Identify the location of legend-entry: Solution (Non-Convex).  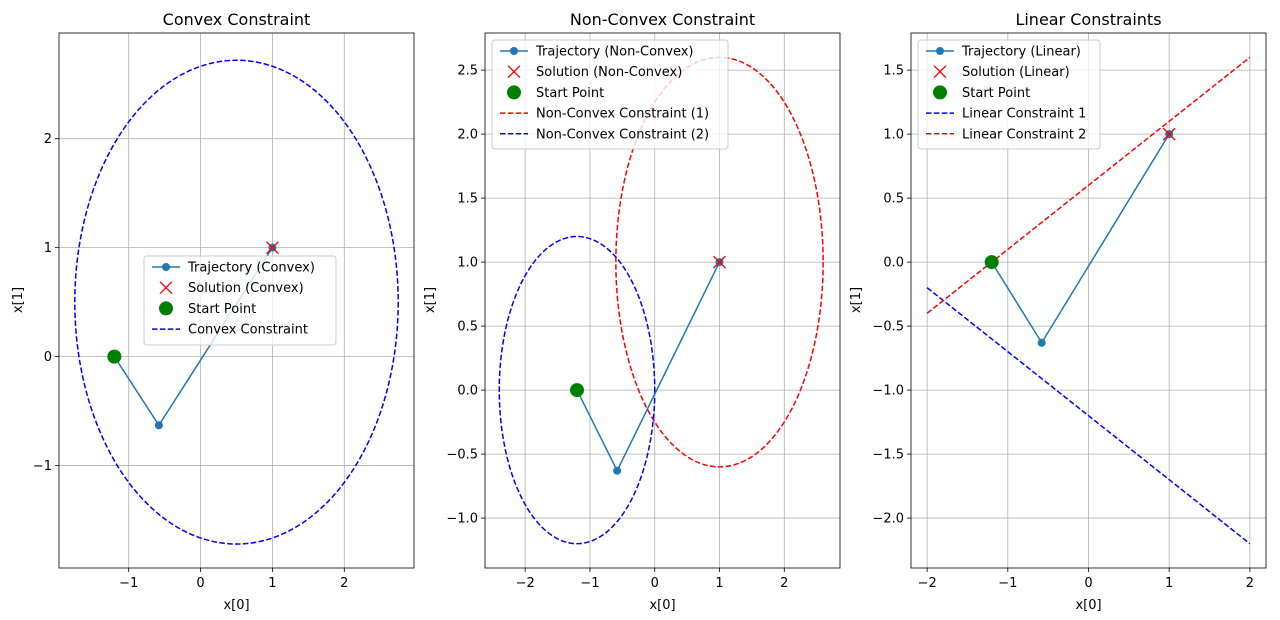
(594, 72).